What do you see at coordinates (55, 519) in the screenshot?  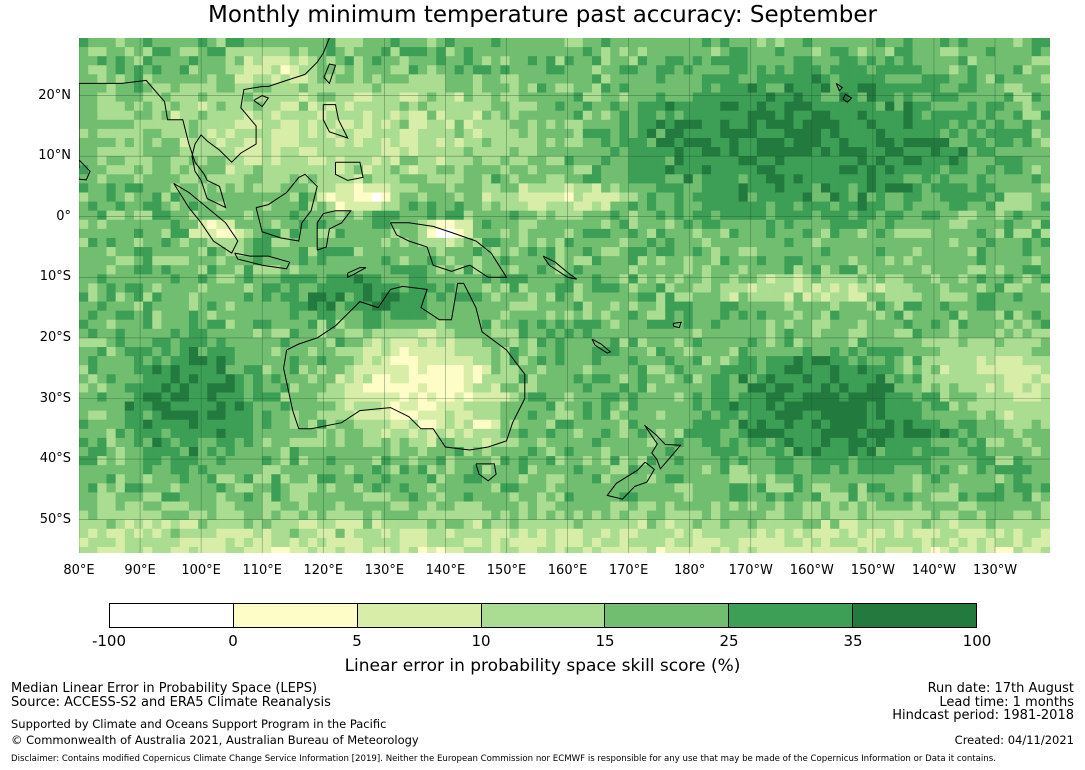 I see `lat-label: 50°S` at bounding box center [55, 519].